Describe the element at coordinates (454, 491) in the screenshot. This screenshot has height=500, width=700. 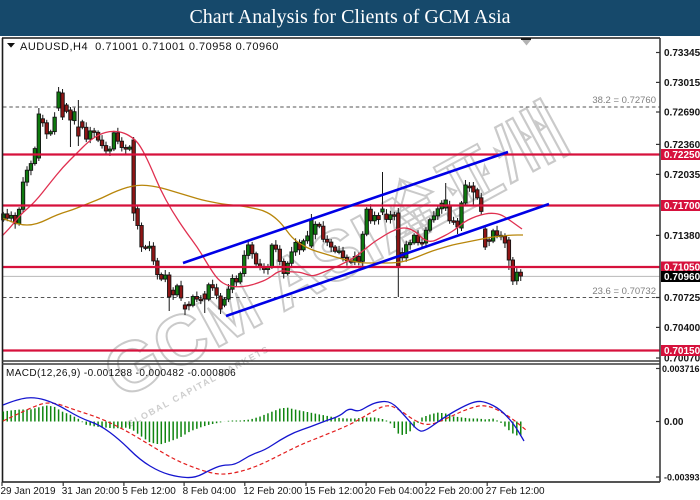
I see `svg-text: 22 Feb 20:00` at that location.